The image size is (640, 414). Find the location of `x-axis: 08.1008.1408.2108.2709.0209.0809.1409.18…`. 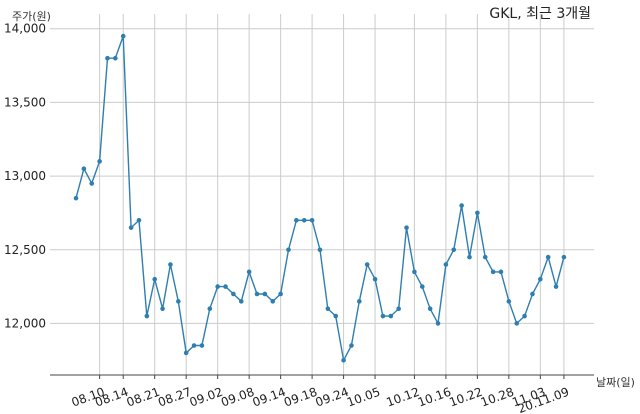

x-axis: 08.1008.1408.2108.2709.0209.0809.1409.18… is located at coordinates (322, 394).